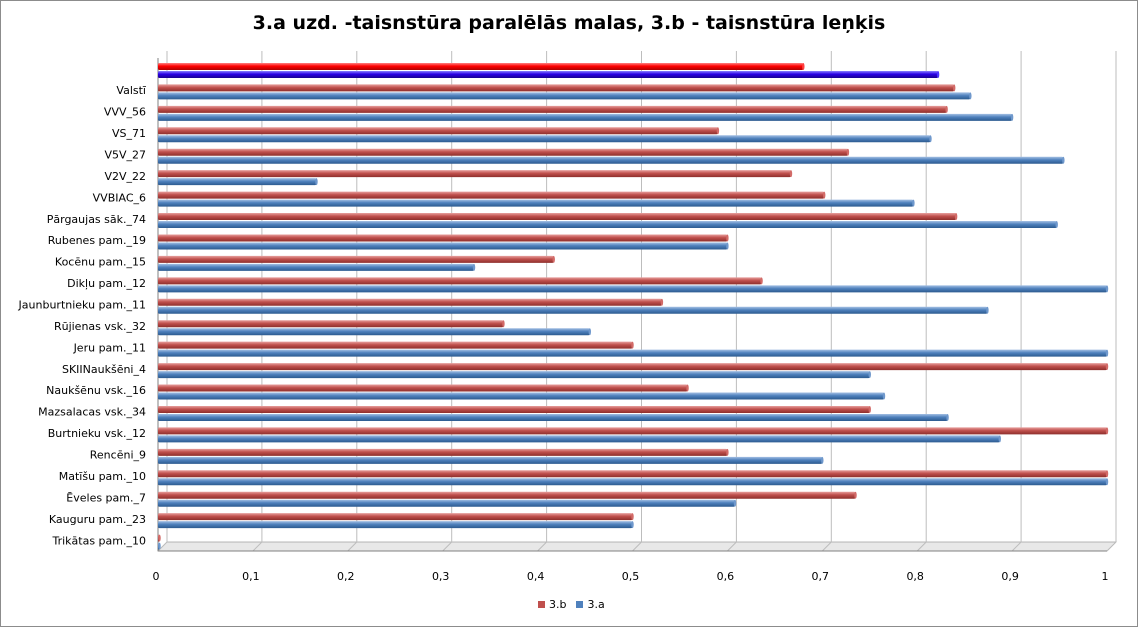 The image size is (1138, 627). I want to click on bar-3b-kauguru-pam-23-cap, so click(632, 517).